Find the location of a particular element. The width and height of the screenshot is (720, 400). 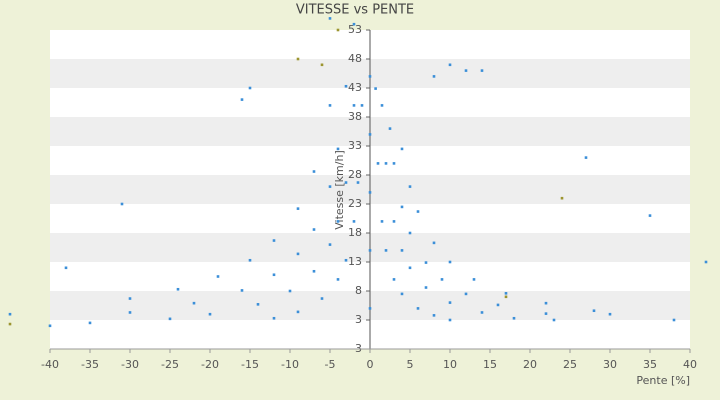

y-tick-label: 43 is located at coordinates (355, 87).